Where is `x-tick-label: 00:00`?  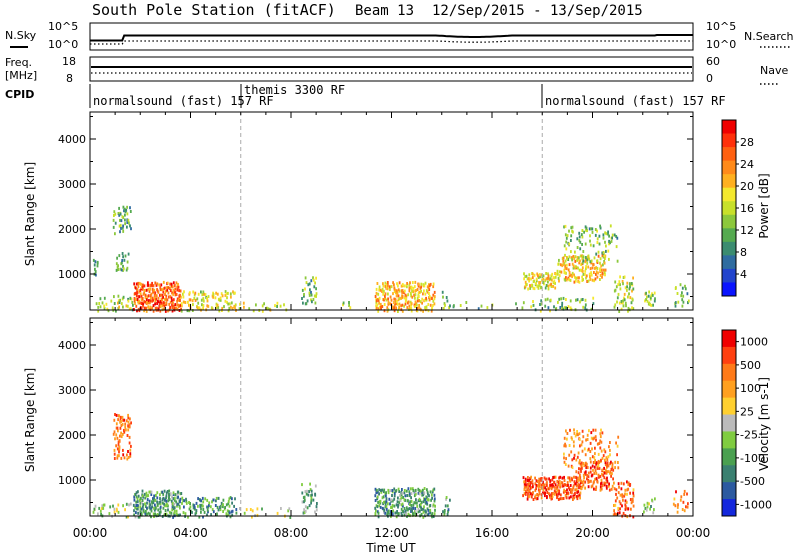
x-tick-label: 00:00 is located at coordinates (693, 533).